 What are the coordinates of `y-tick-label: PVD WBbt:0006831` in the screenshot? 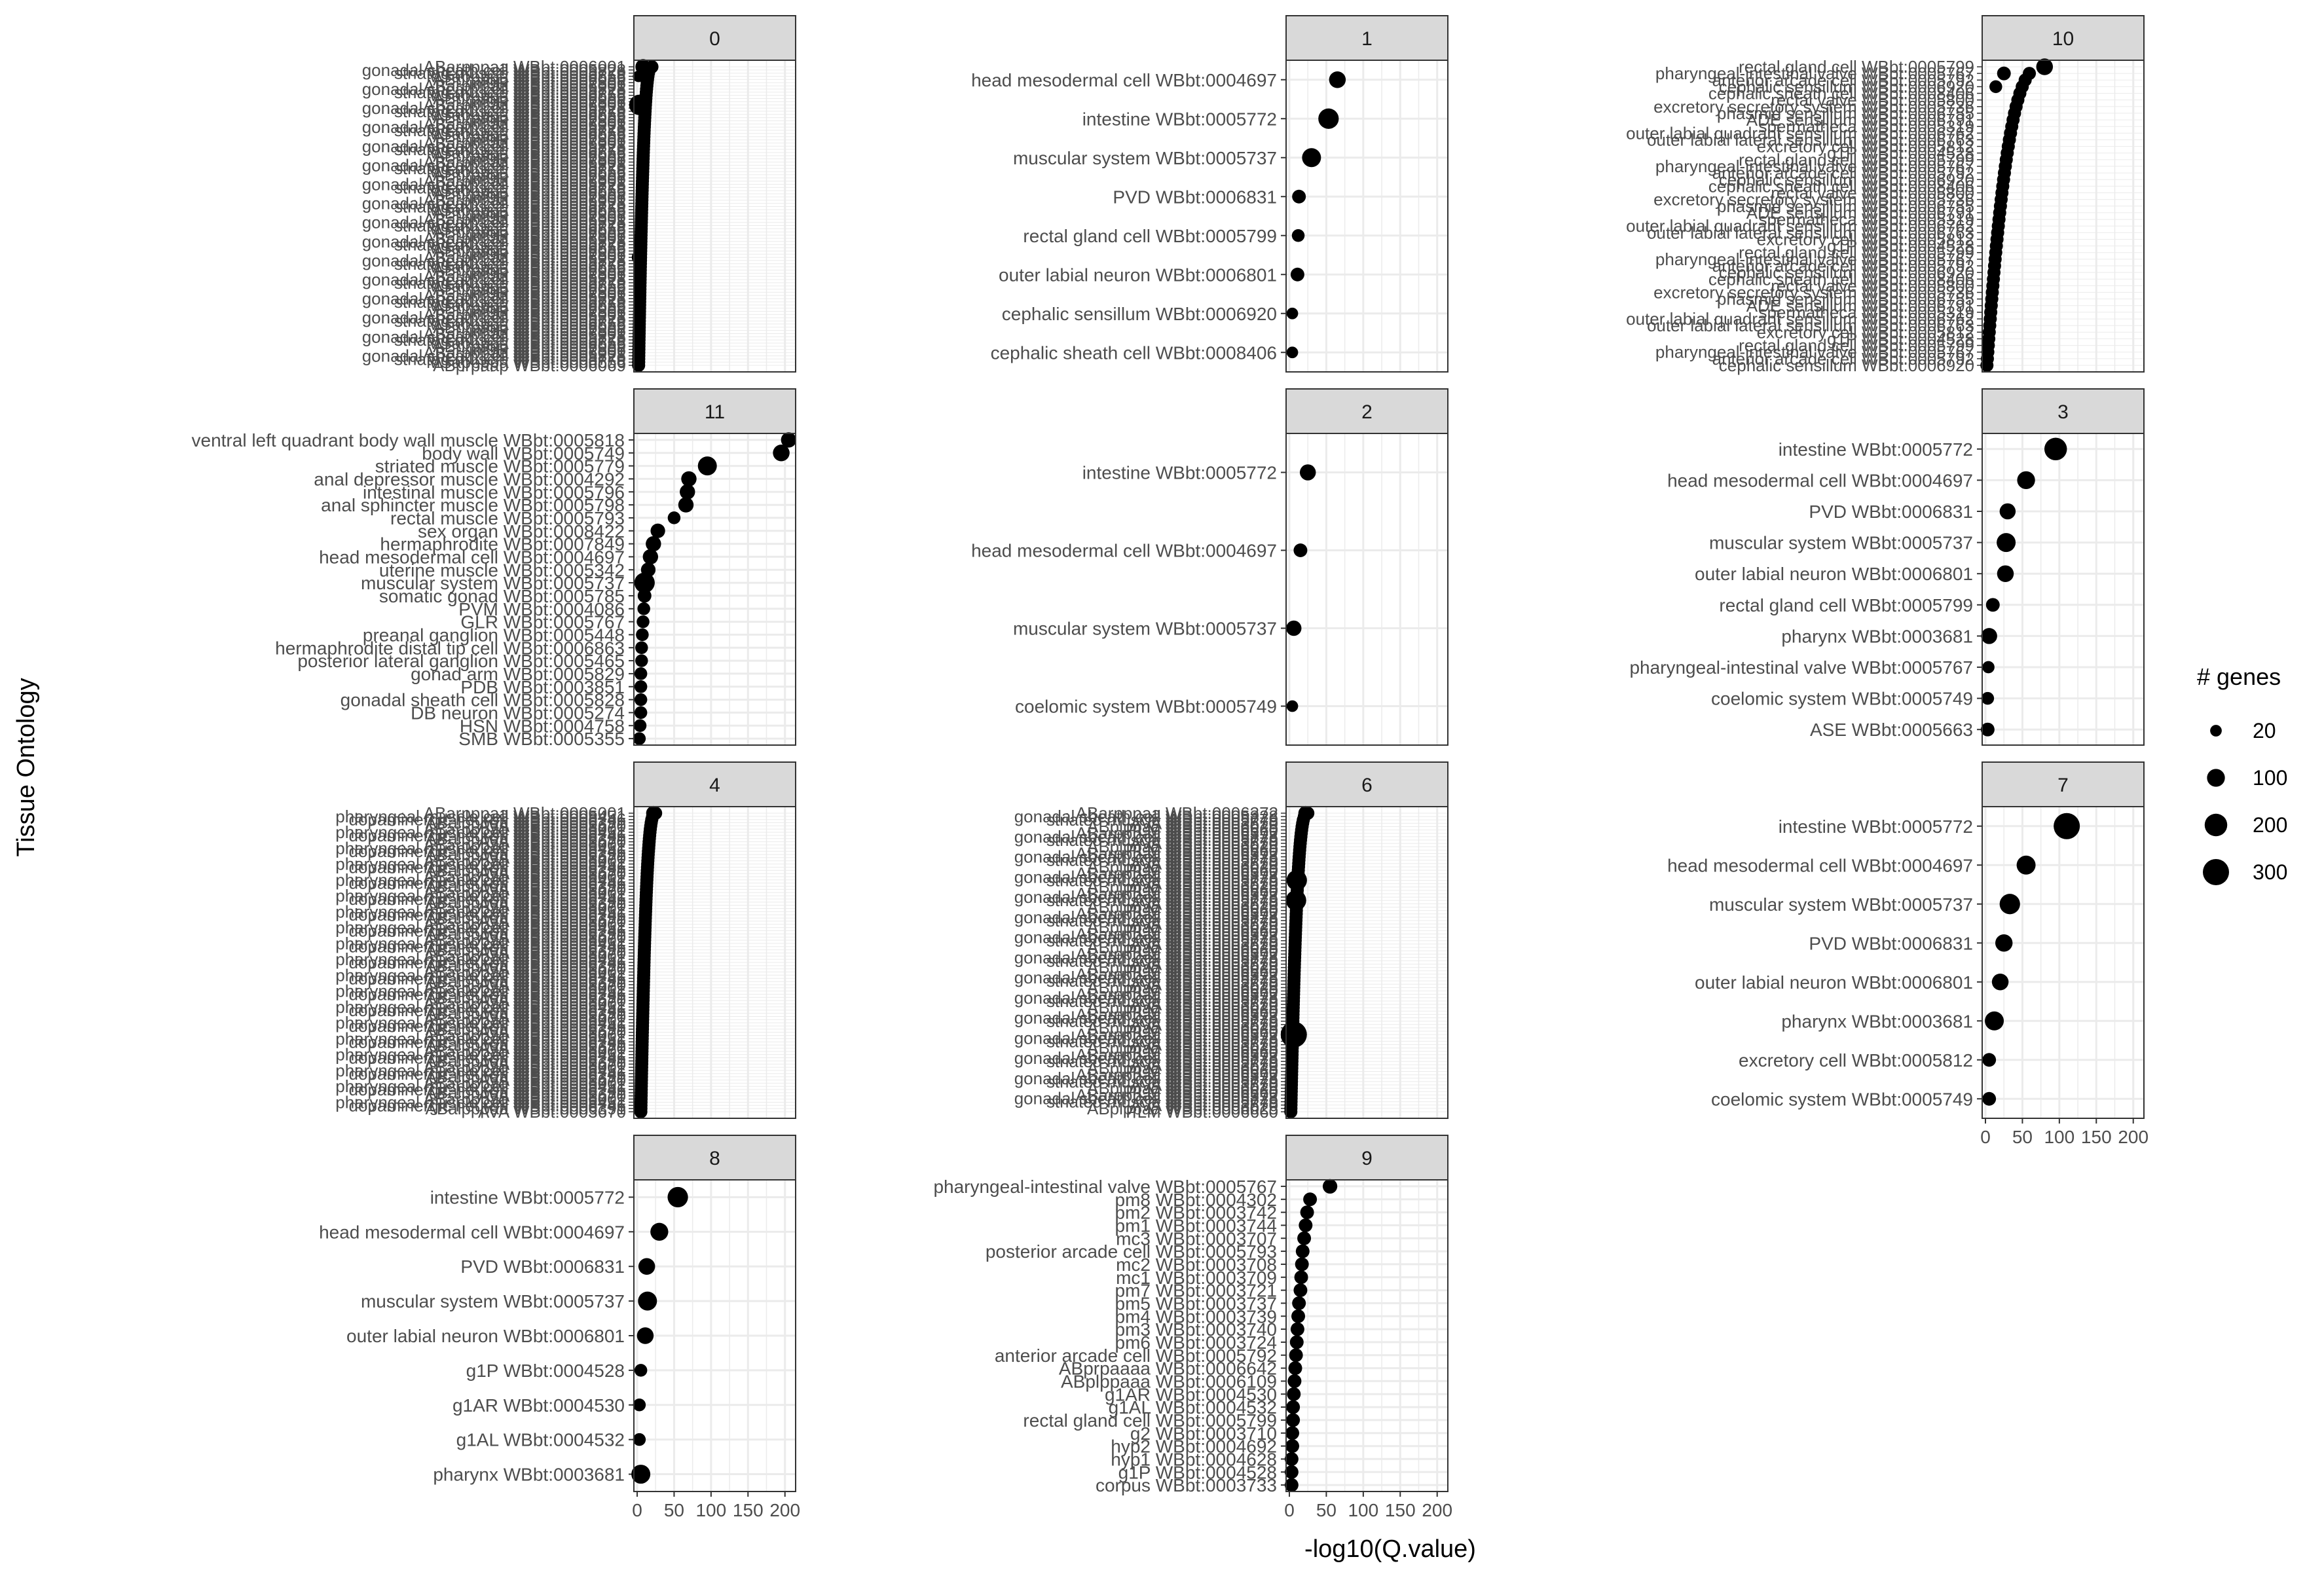 It's located at (1891, 943).